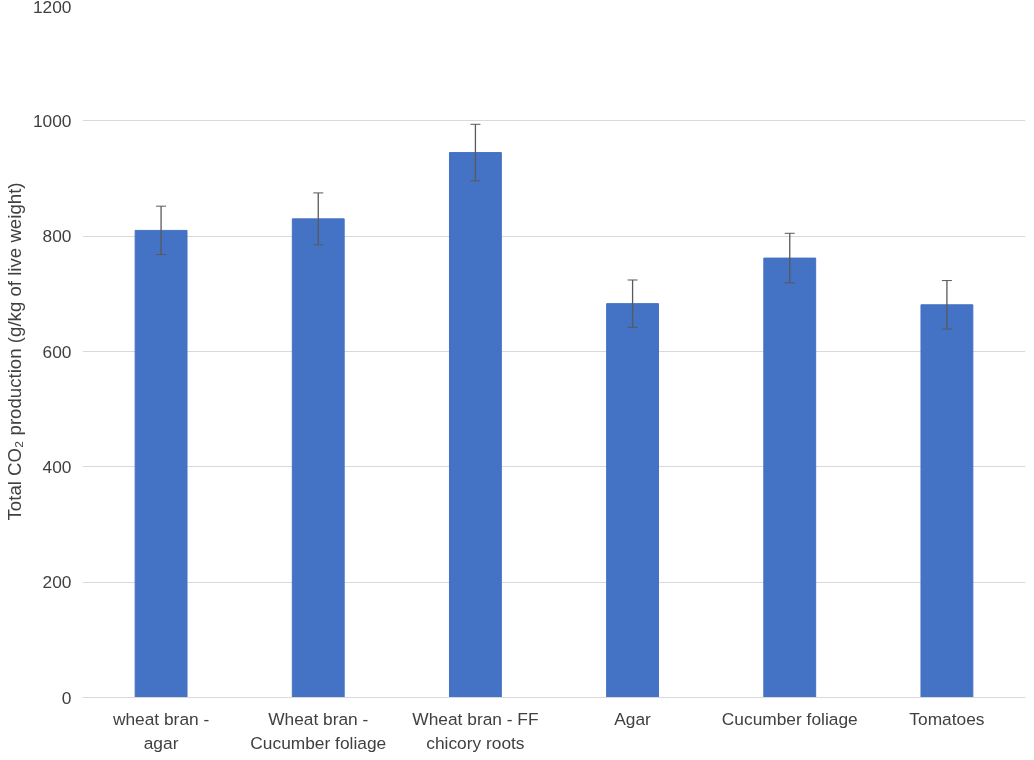 The image size is (1034, 760). I want to click on y-tick-label: 0, so click(66, 697).